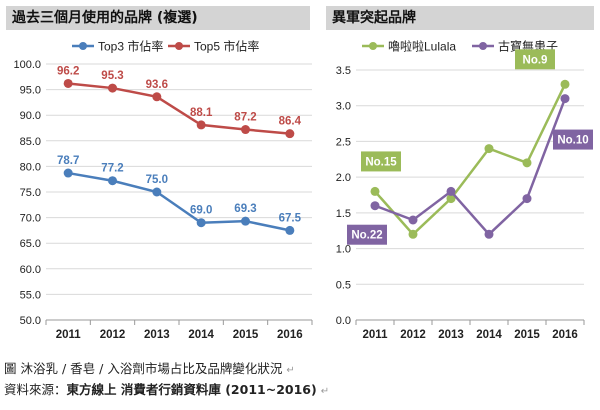  Describe the element at coordinates (343, 107) in the screenshot. I see `y-tick-label: 3.0` at that location.